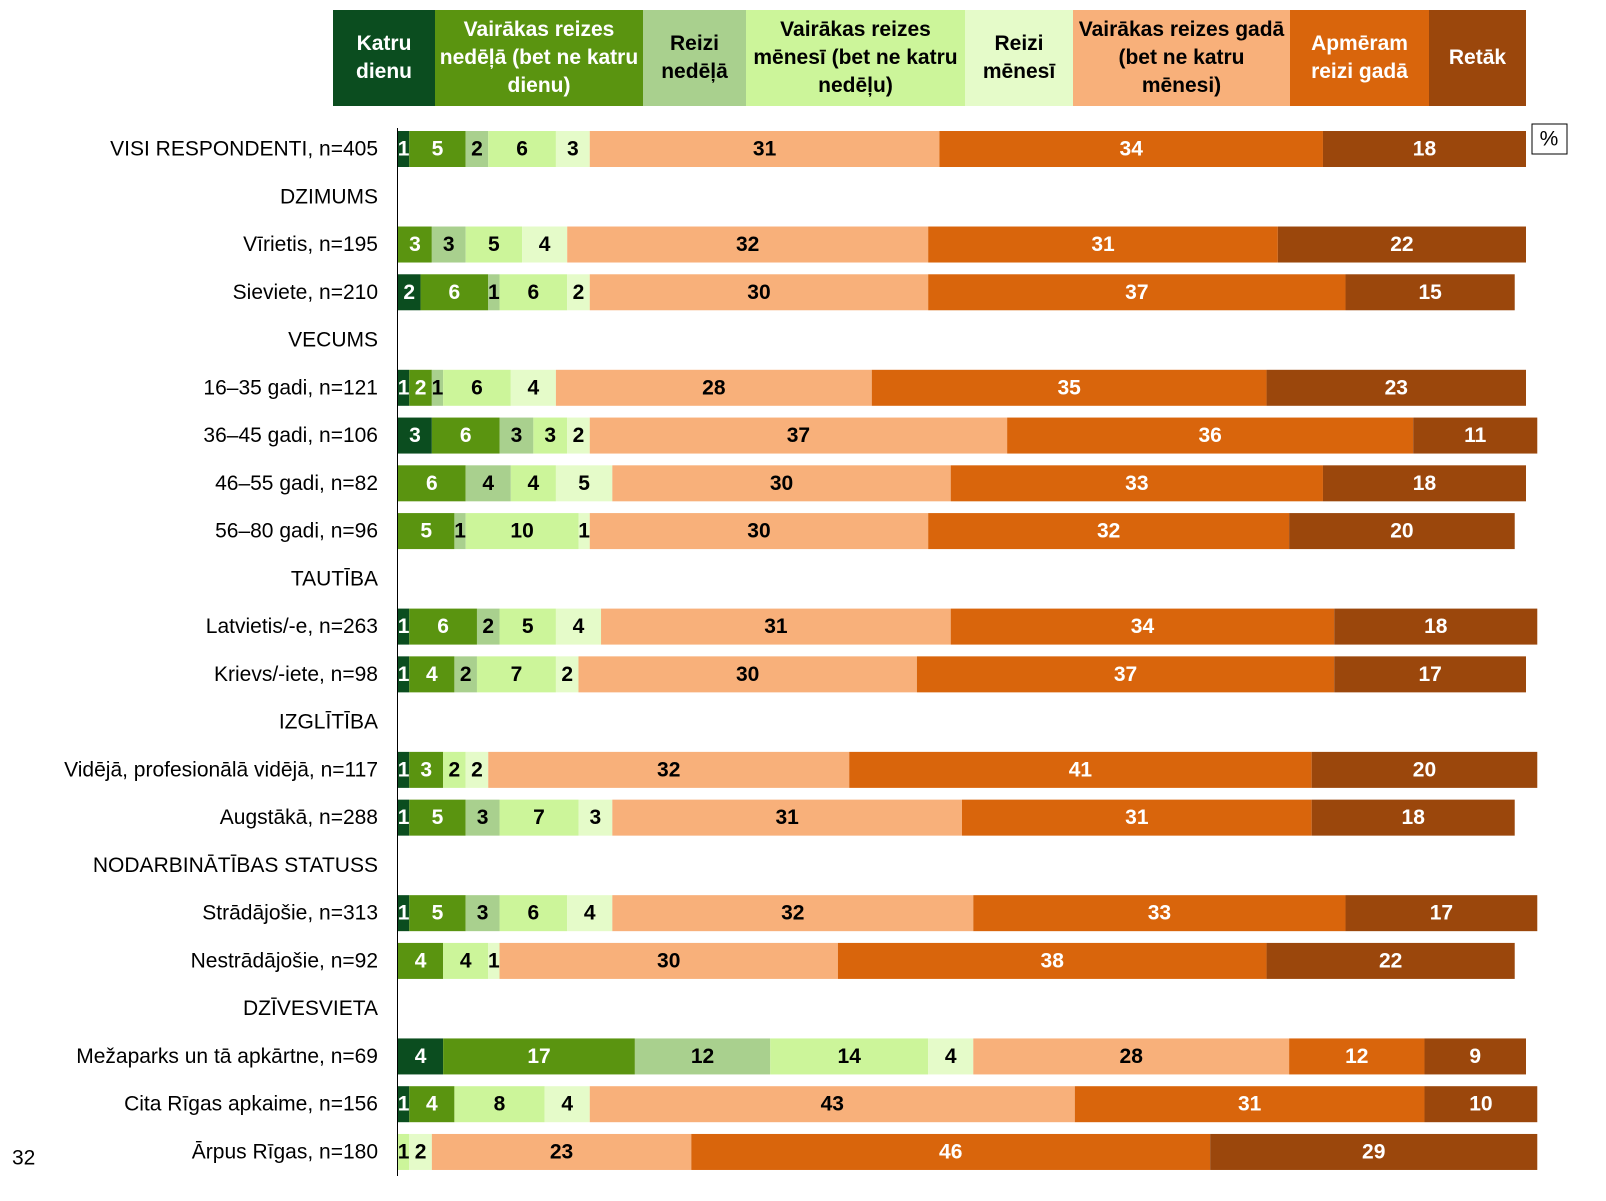 The image size is (1606, 1201). What do you see at coordinates (221, 769) in the screenshot?
I see `category-label: Vidējā, profesionālā vidējā, n=117` at bounding box center [221, 769].